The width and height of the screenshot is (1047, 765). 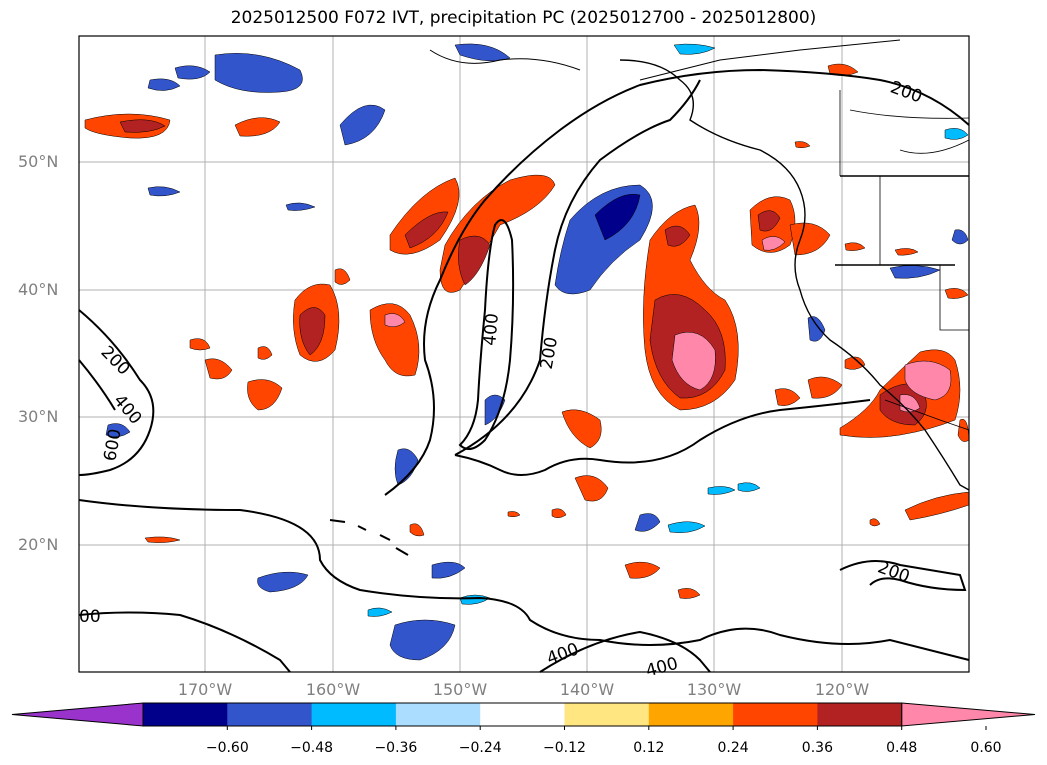 What do you see at coordinates (902, 748) in the screenshot?
I see `colorbar-tick-label: 0.48` at bounding box center [902, 748].